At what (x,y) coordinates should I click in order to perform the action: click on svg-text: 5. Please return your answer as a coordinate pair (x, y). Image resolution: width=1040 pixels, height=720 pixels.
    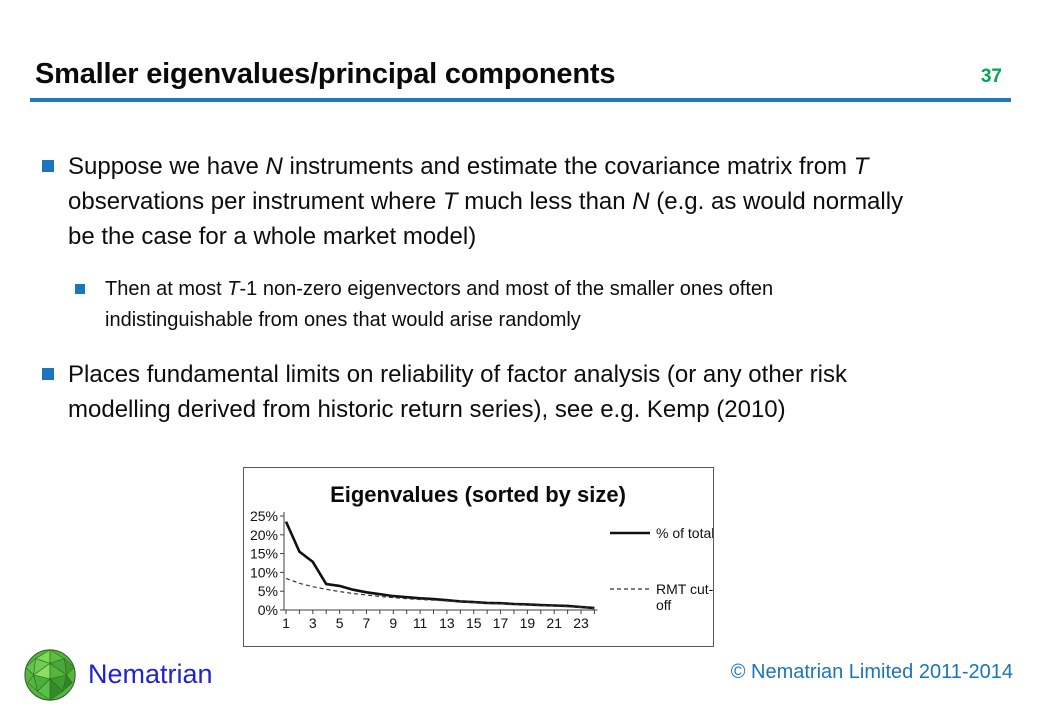
    Looking at the image, I should click on (340, 623).